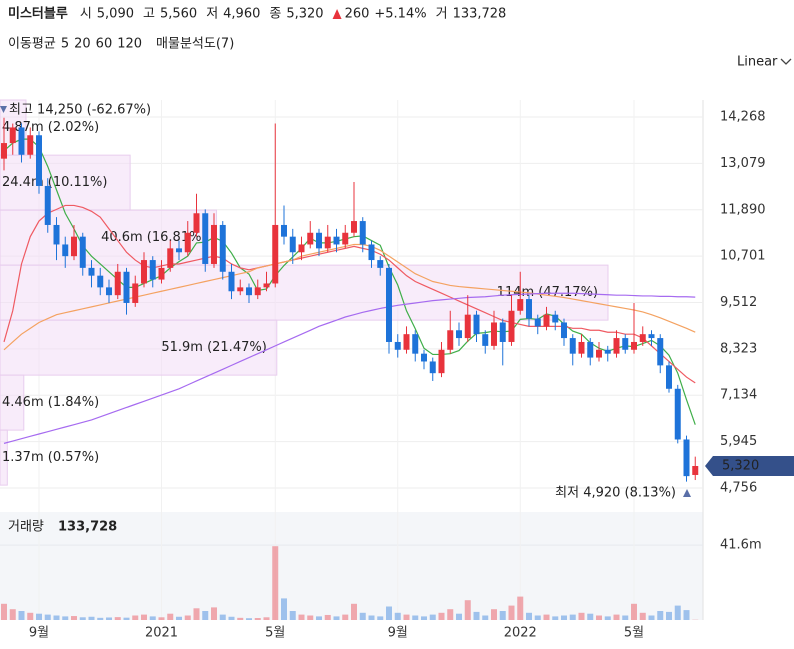 The image size is (794, 649). What do you see at coordinates (104, 44) in the screenshot?
I see `legend-entry: 60` at bounding box center [104, 44].